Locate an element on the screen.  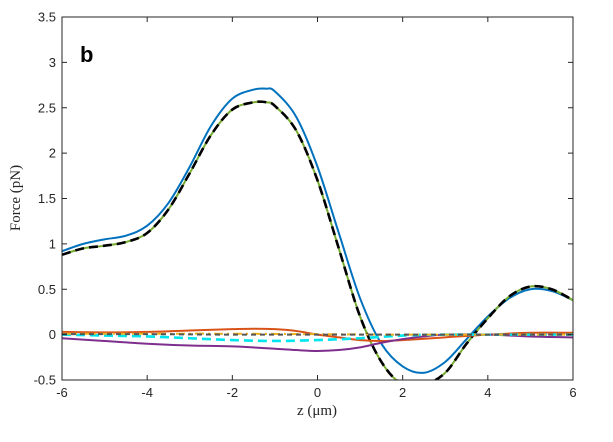
y-tick-label: 0.5 is located at coordinates (47, 289).